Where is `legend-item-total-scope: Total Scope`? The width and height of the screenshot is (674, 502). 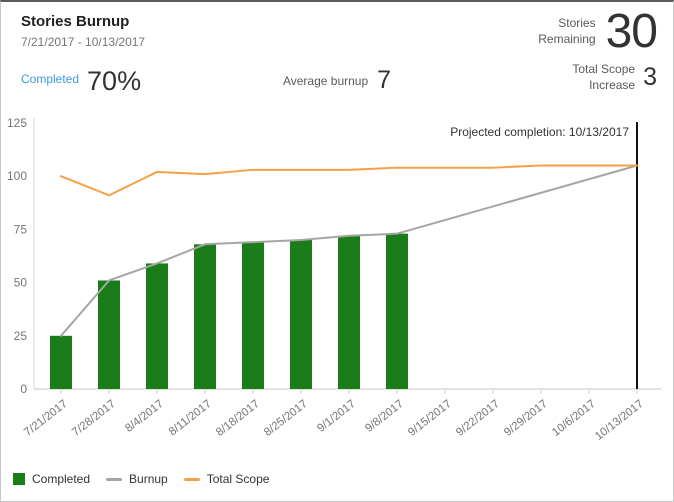
legend-item-total-scope: Total Scope is located at coordinates (226, 479).